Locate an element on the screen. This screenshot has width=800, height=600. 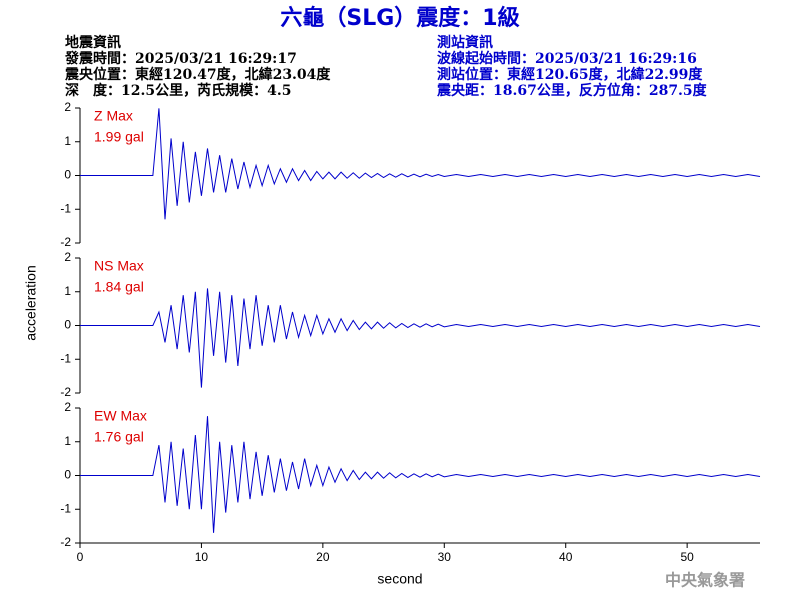
x-tick-label: 10 is located at coordinates (202, 557).